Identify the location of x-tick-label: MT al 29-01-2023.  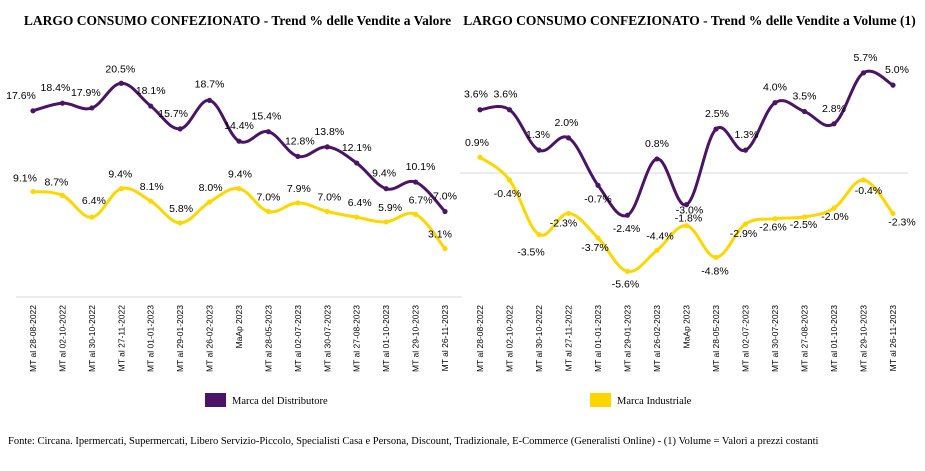
(180, 338).